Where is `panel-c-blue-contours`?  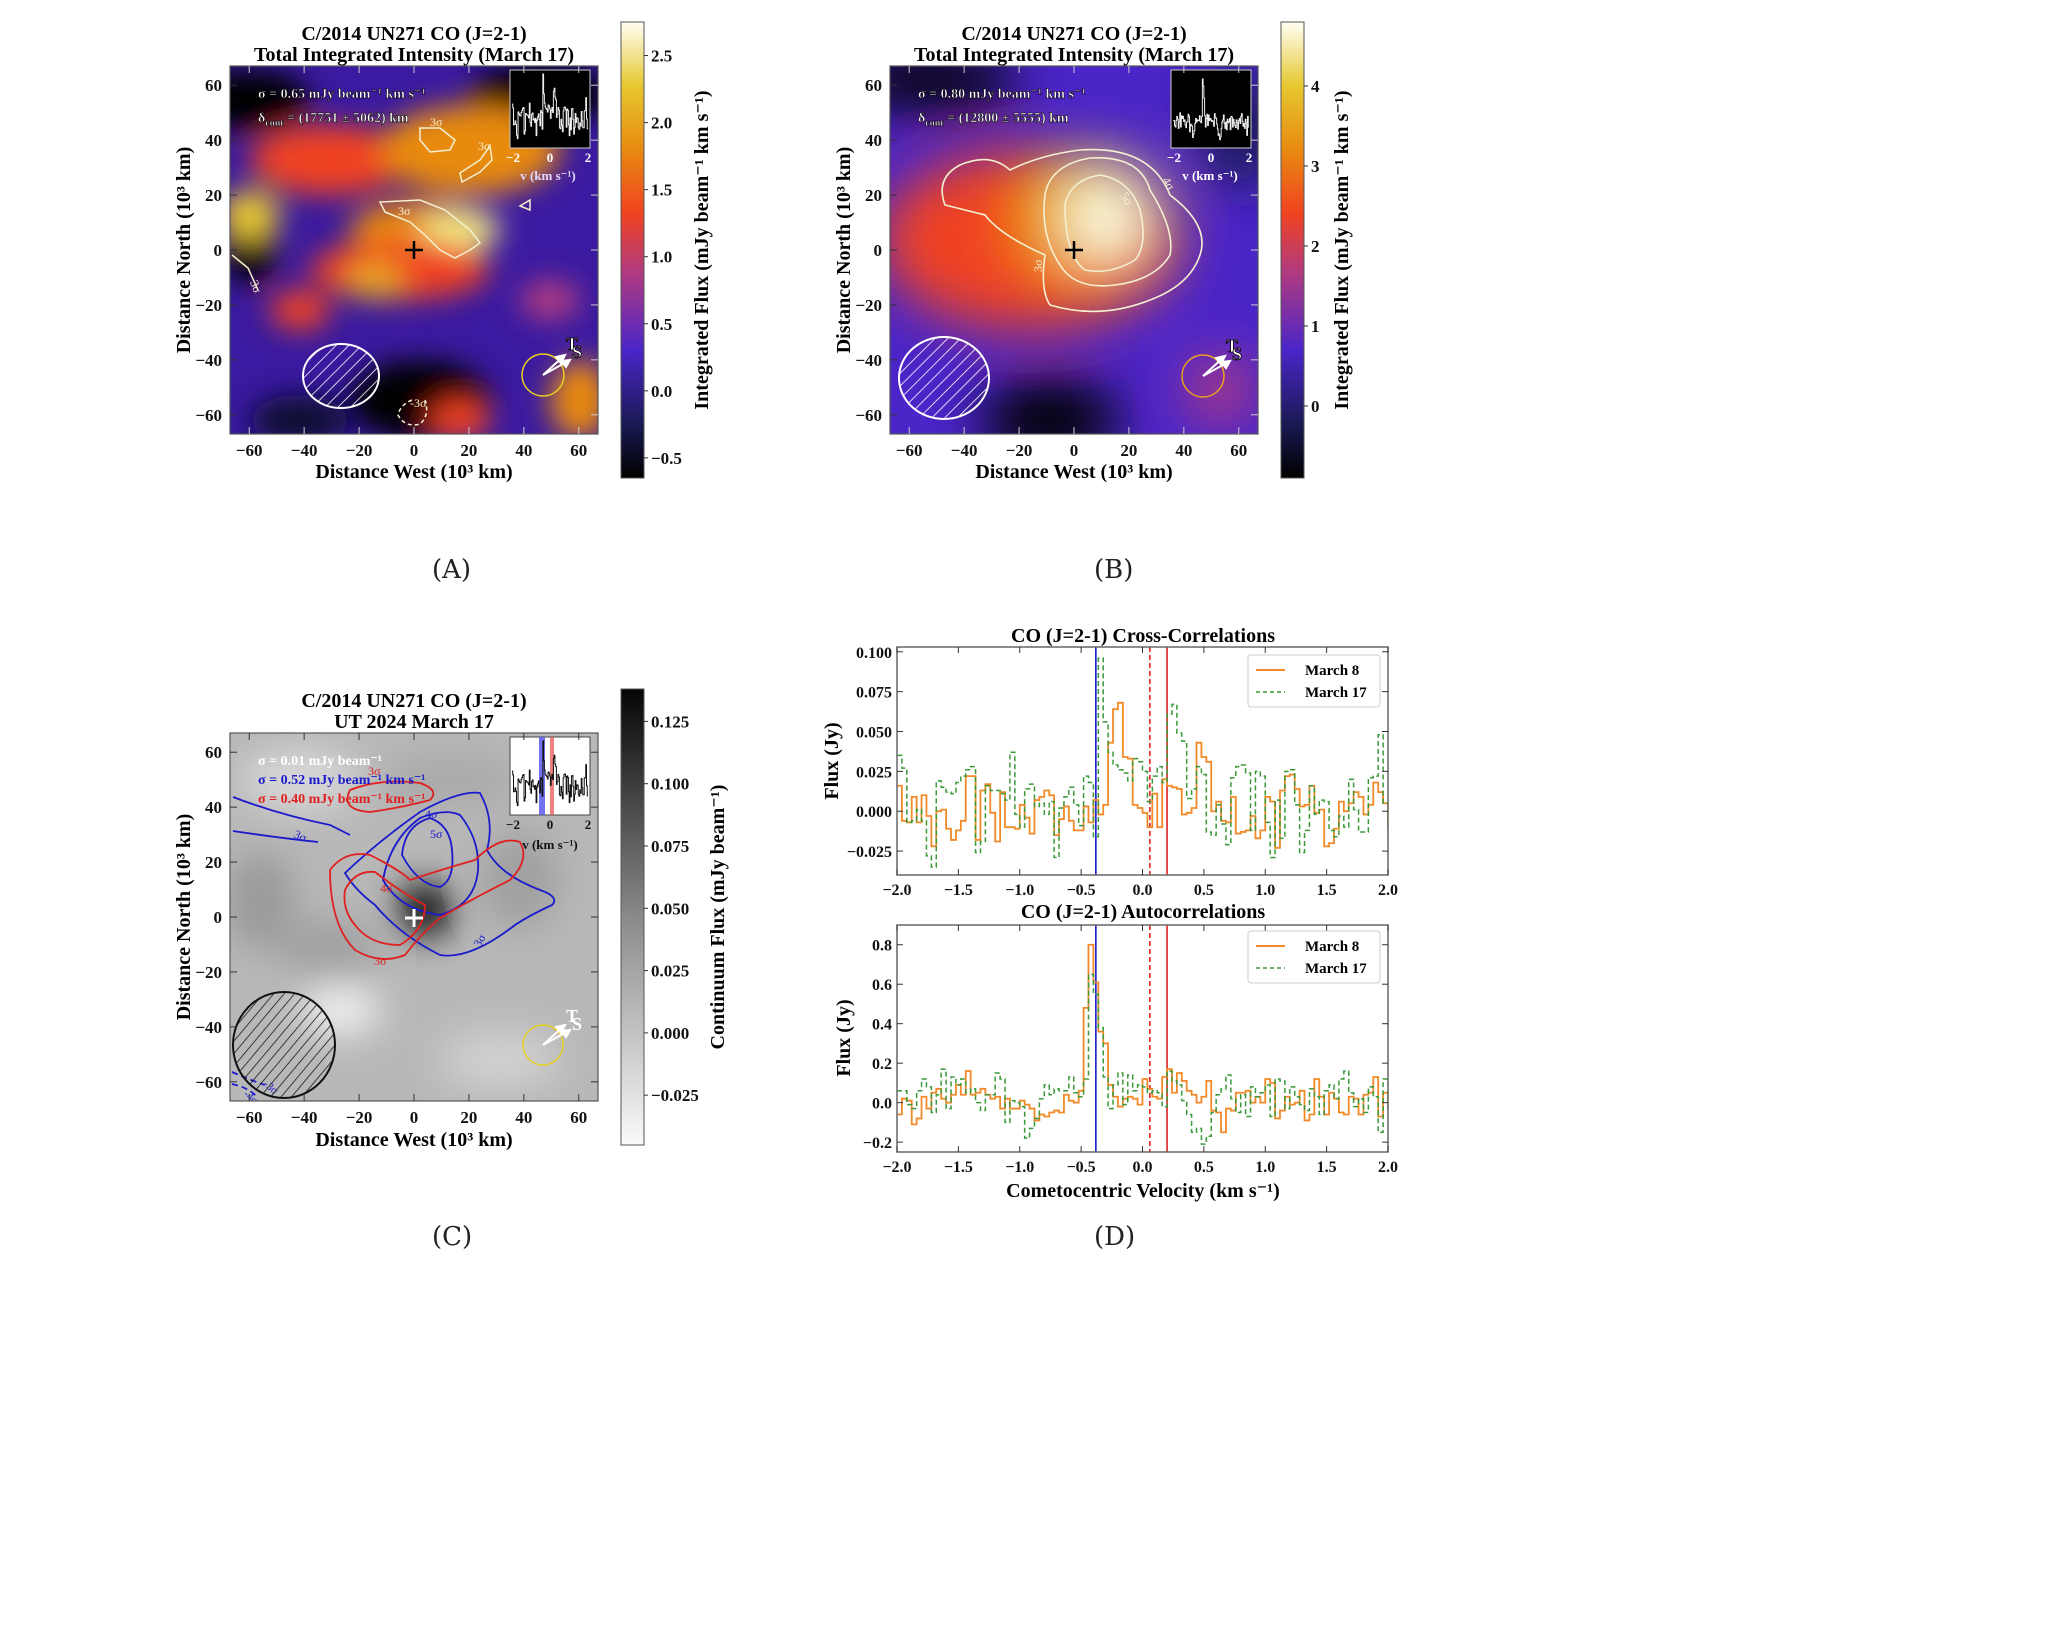
panel-c-blue-contours is located at coordinates (393, 945).